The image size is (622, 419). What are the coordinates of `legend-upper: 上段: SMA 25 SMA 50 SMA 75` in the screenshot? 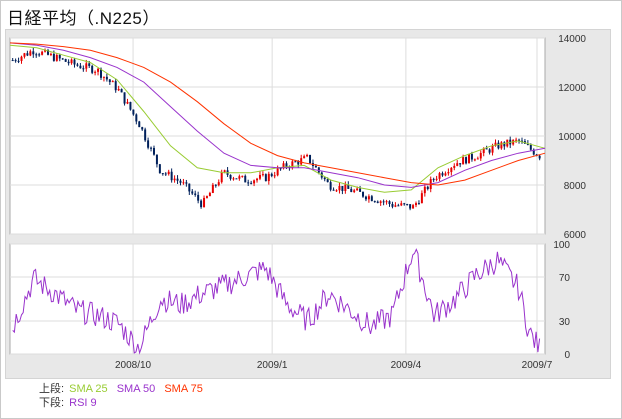 It's located at (124, 389).